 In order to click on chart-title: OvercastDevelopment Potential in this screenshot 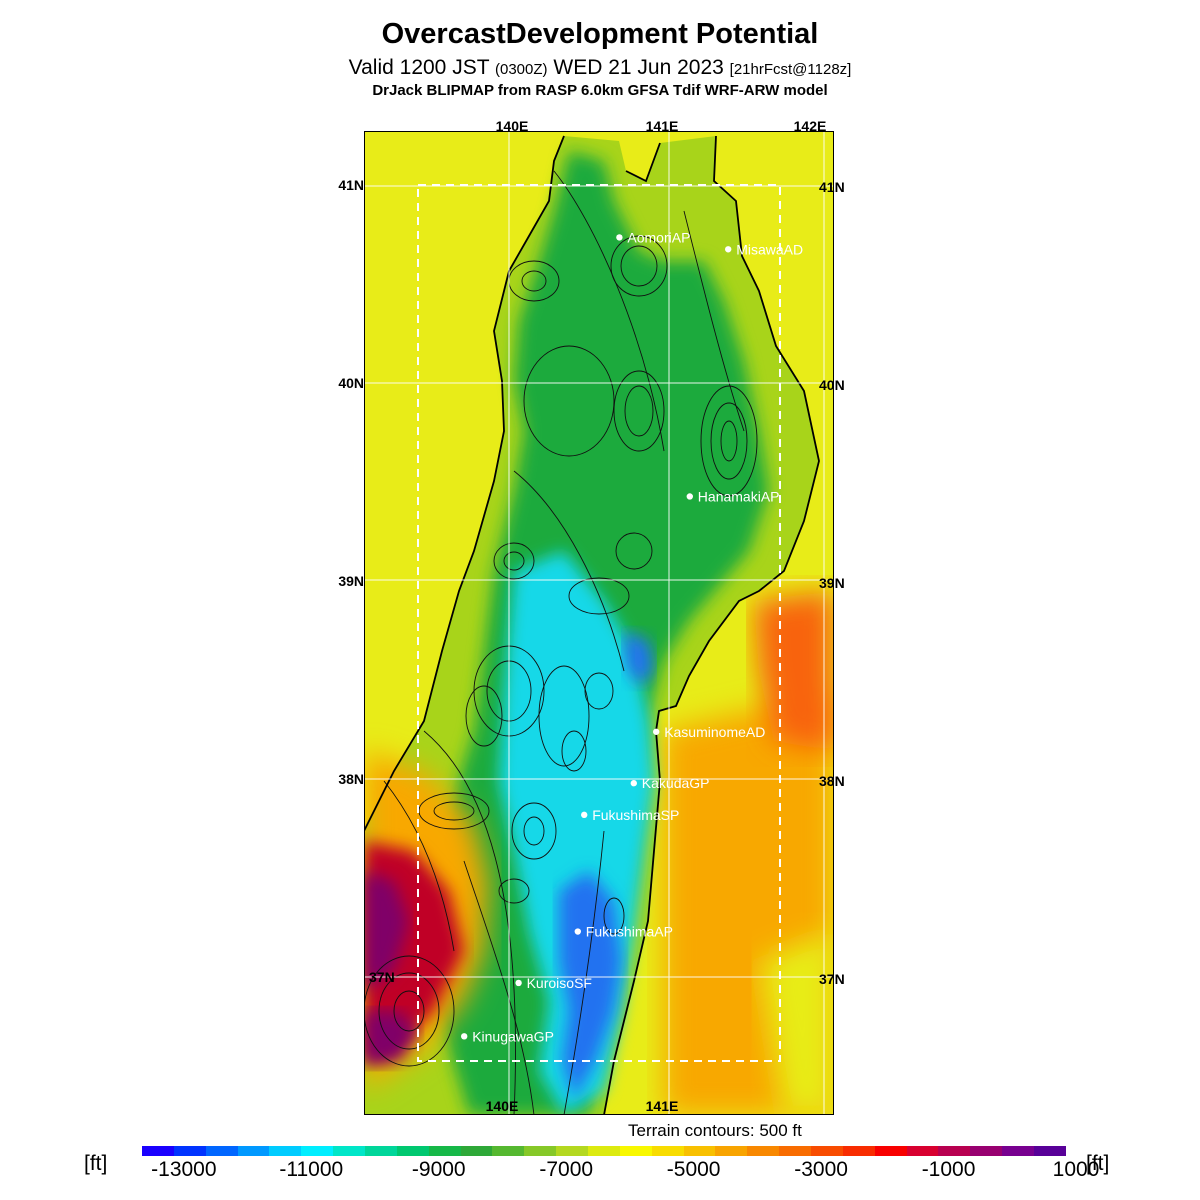, I will do `click(600, 34)`.